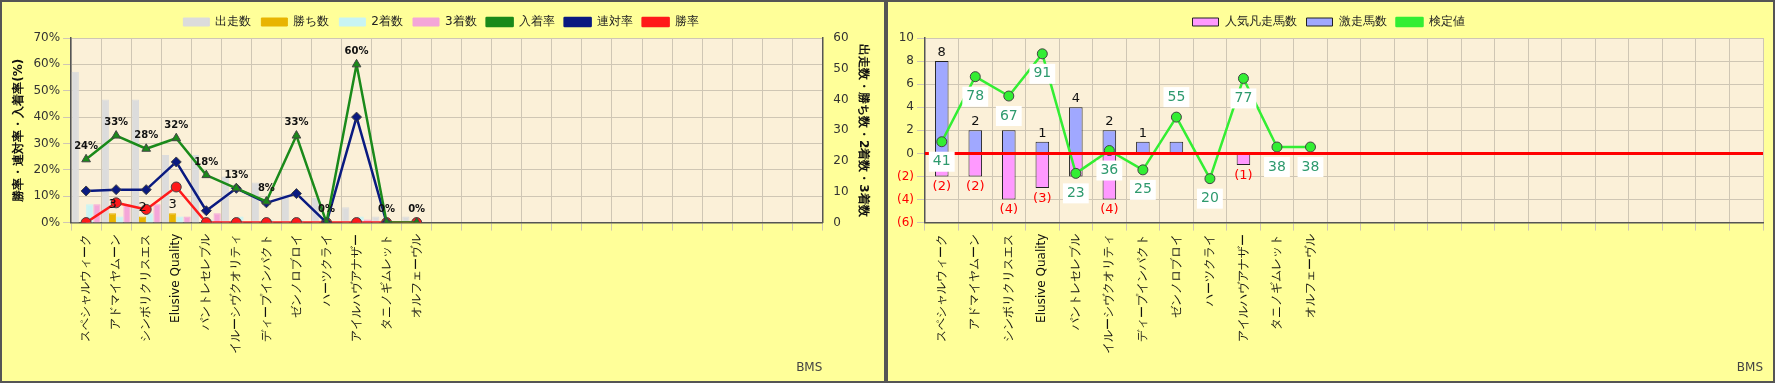 The height and width of the screenshot is (383, 1775). I want to click on data-label: 23, so click(1075, 192).